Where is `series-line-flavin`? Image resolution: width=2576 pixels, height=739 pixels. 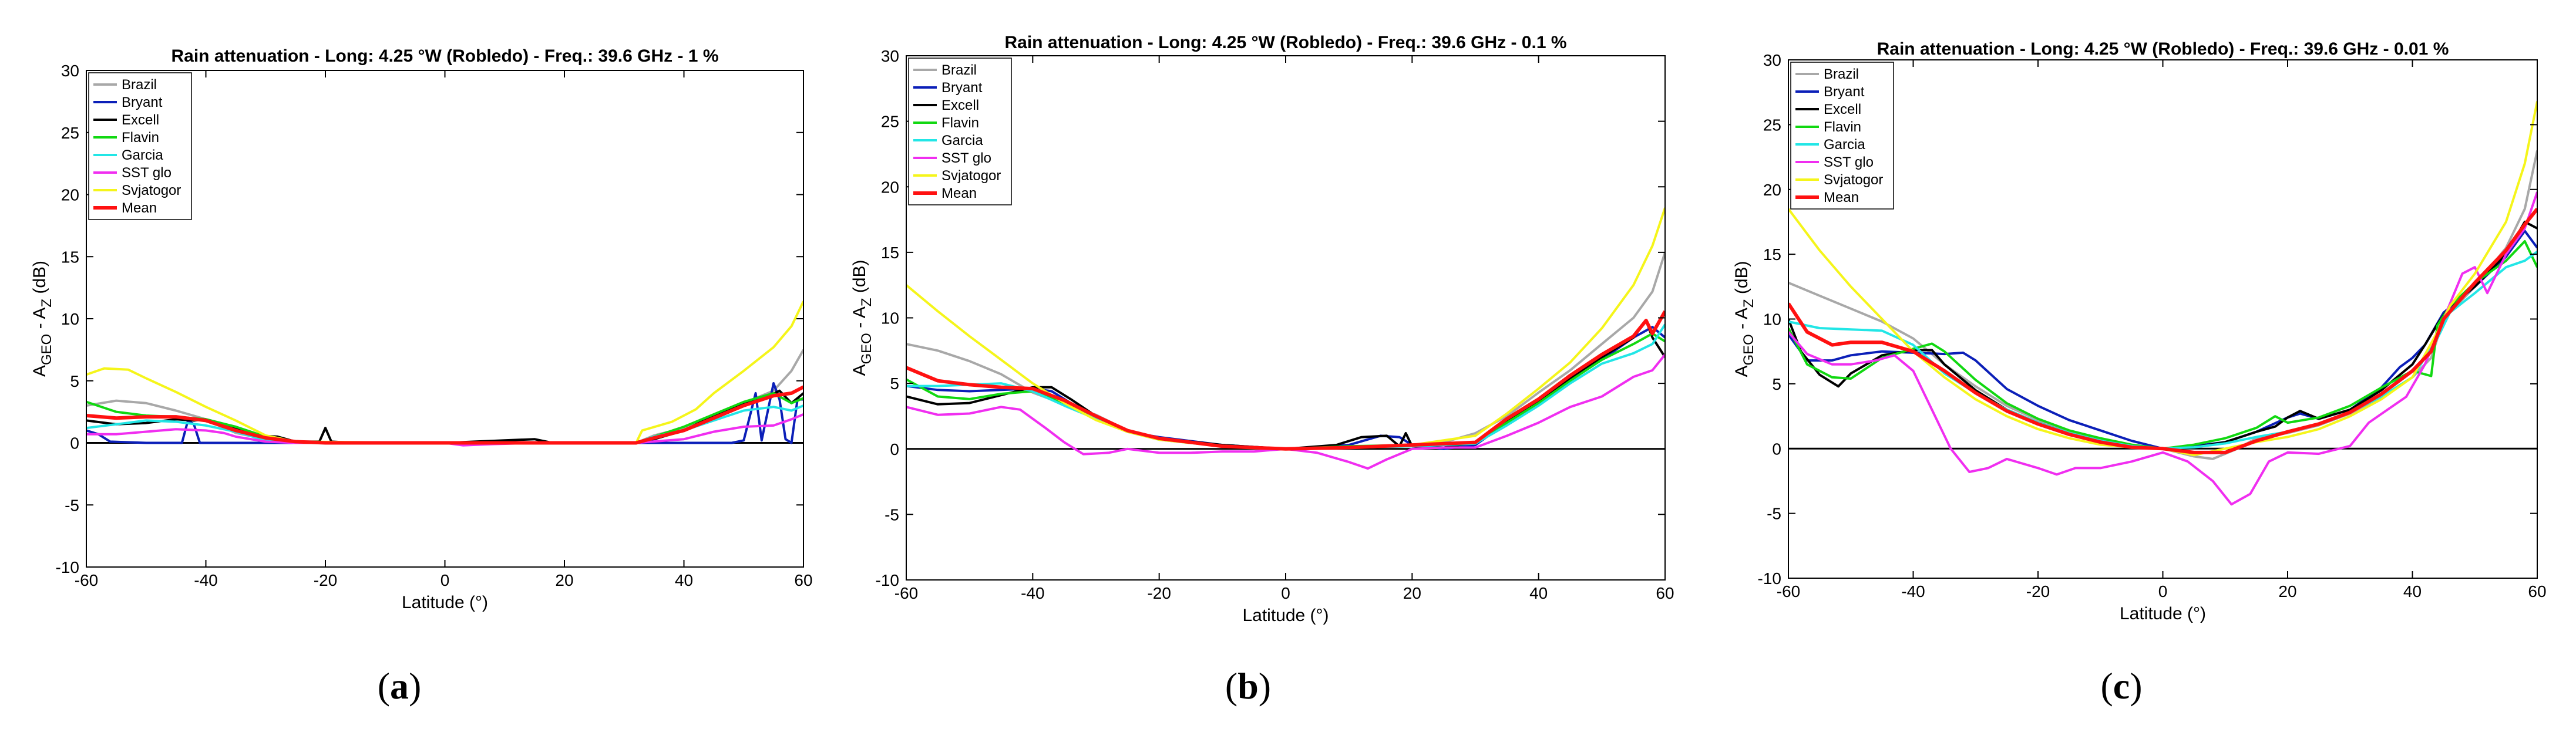
series-line-flavin is located at coordinates (2162, 345).